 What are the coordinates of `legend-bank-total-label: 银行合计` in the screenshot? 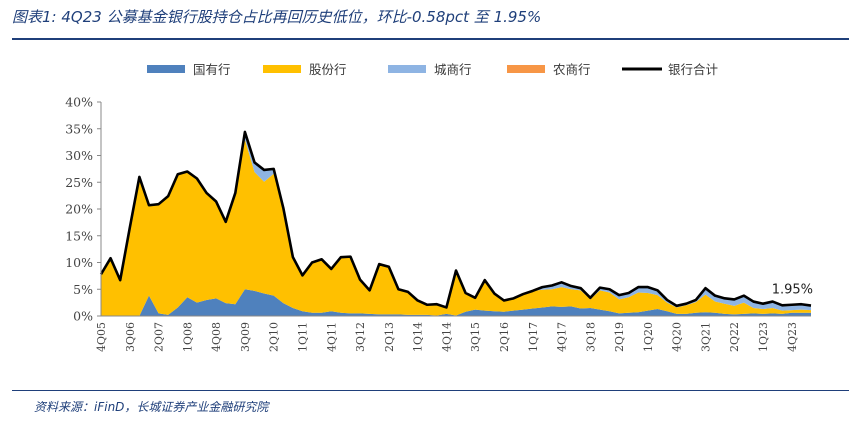 It's located at (693, 69).